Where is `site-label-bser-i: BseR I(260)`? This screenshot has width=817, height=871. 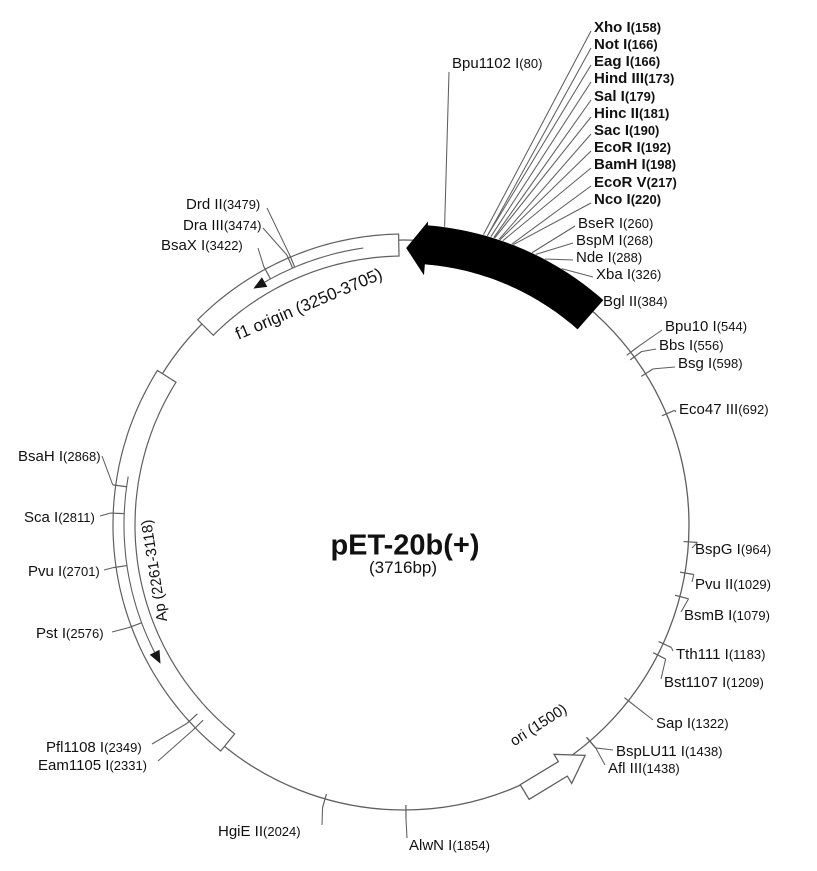 site-label-bser-i: BseR I(260) is located at coordinates (615, 223).